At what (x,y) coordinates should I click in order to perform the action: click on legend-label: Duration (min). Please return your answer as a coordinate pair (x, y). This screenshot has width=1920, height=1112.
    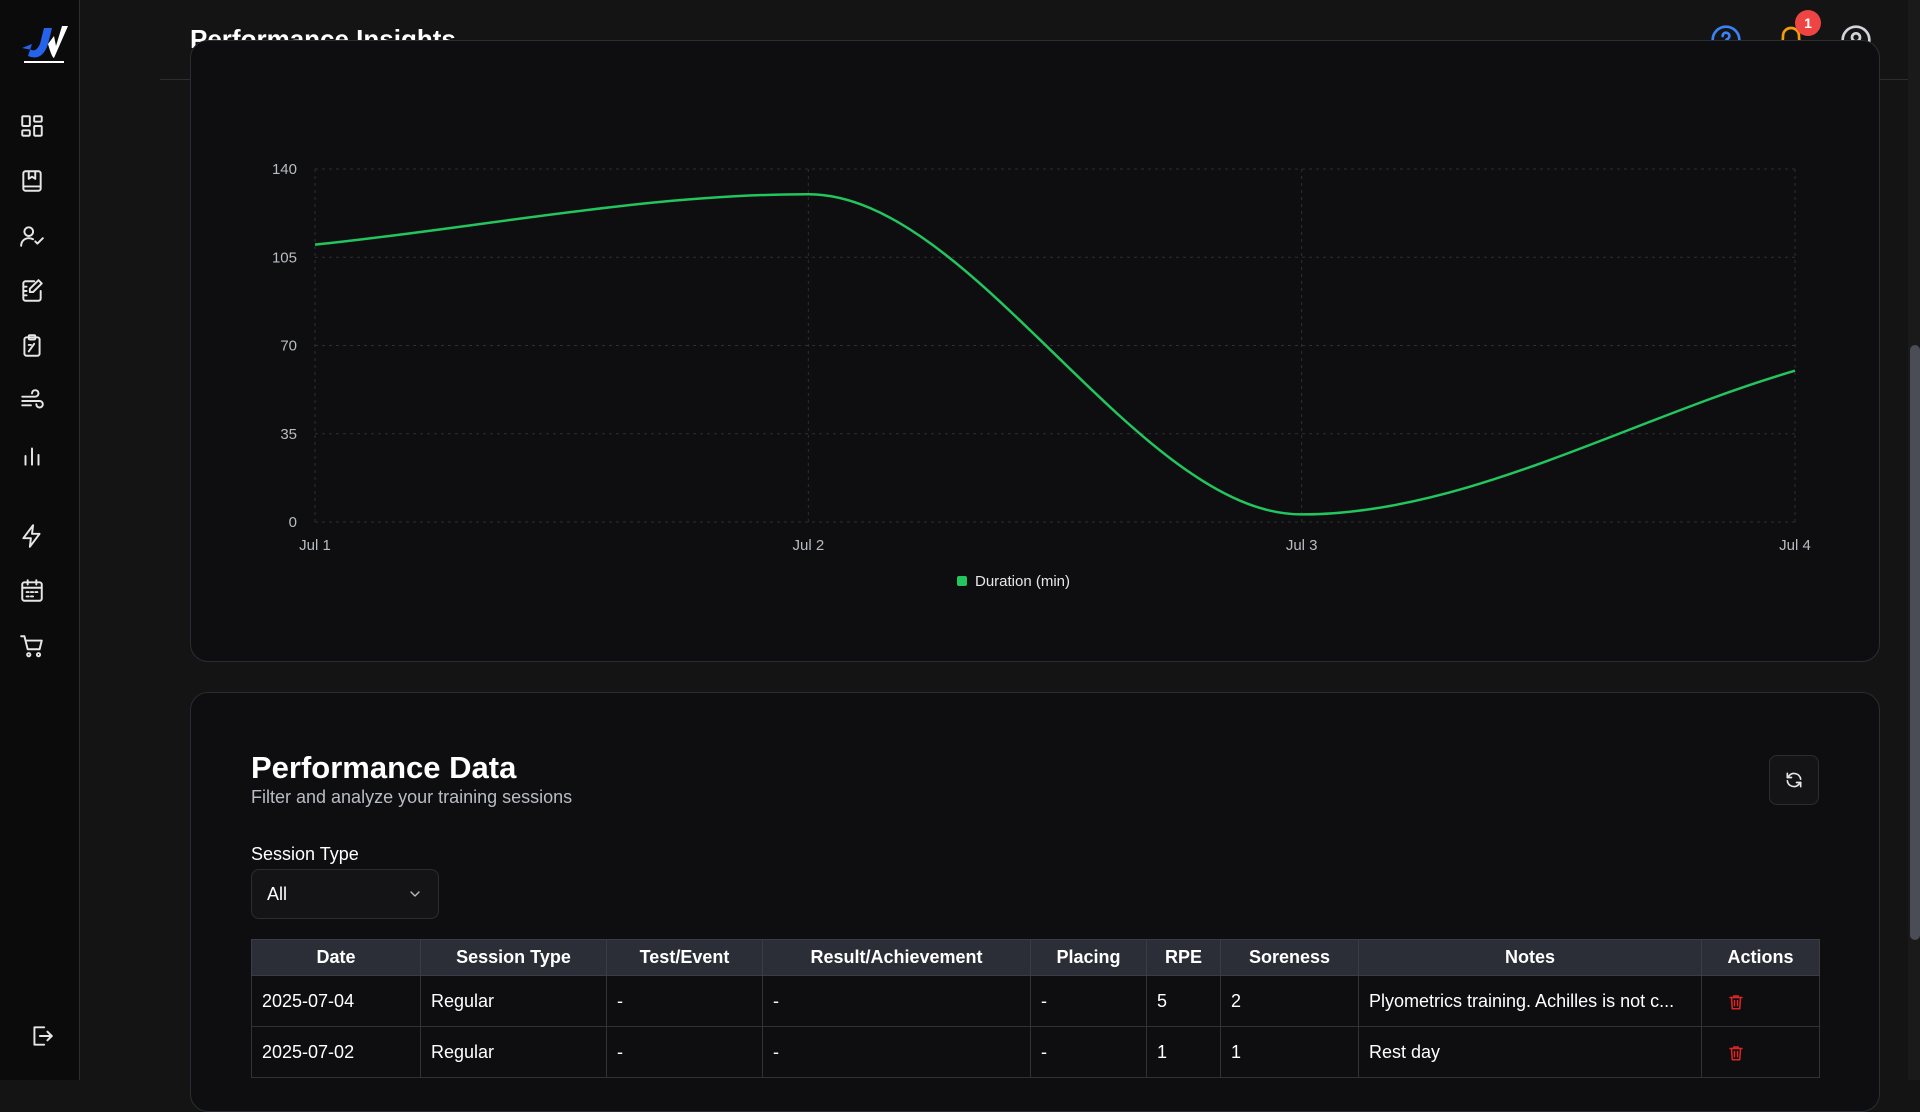
    Looking at the image, I should click on (1022, 581).